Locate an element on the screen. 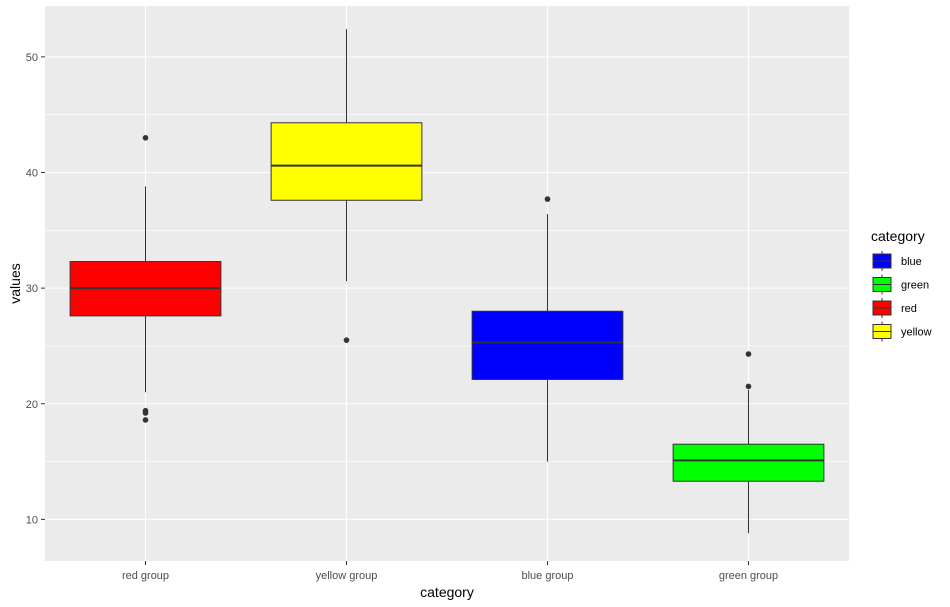  legend-label: green is located at coordinates (915, 286).